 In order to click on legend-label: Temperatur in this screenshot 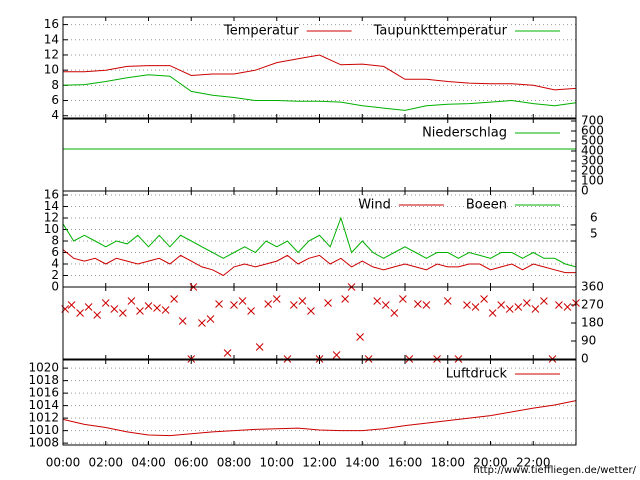, I will do `click(261, 31)`.